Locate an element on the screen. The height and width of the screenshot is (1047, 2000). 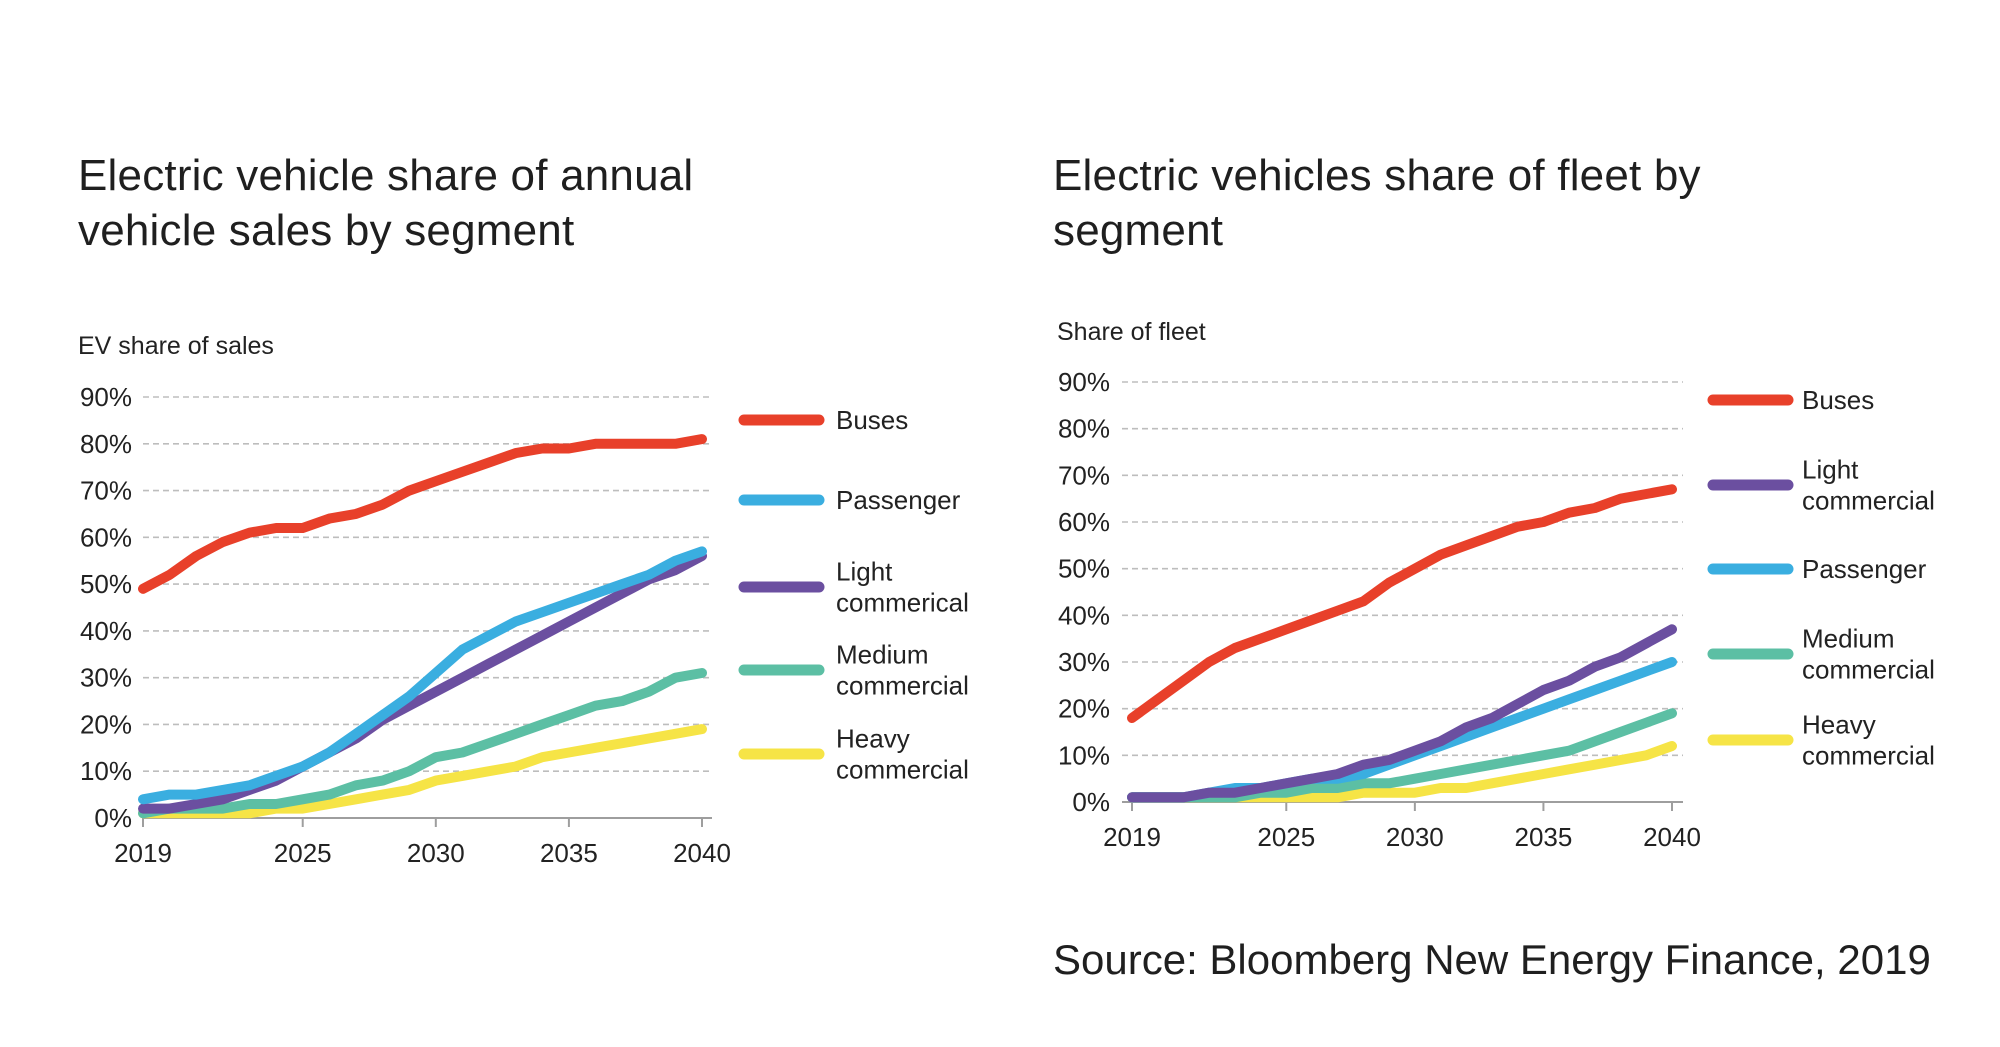
legend-item: Light commercial is located at coordinates (1821, 485).